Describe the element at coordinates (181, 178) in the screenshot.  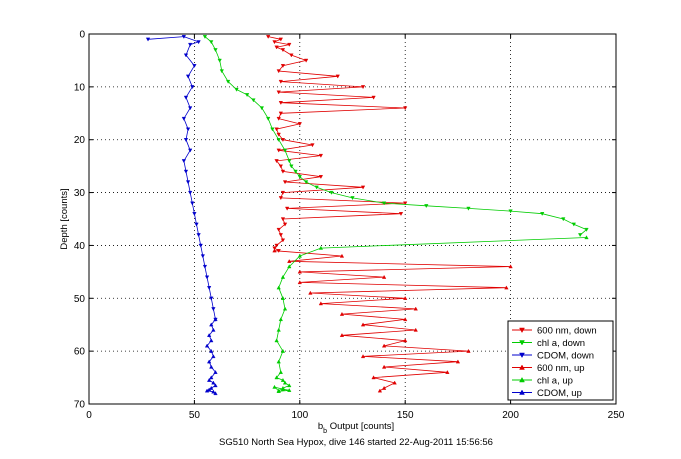
I see `series-cdom-down` at that location.